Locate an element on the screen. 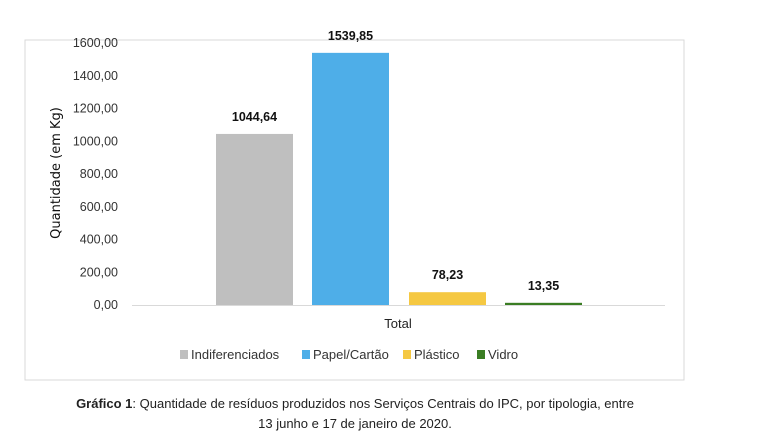  y-tick-label: 1000,00 is located at coordinates (95, 141).